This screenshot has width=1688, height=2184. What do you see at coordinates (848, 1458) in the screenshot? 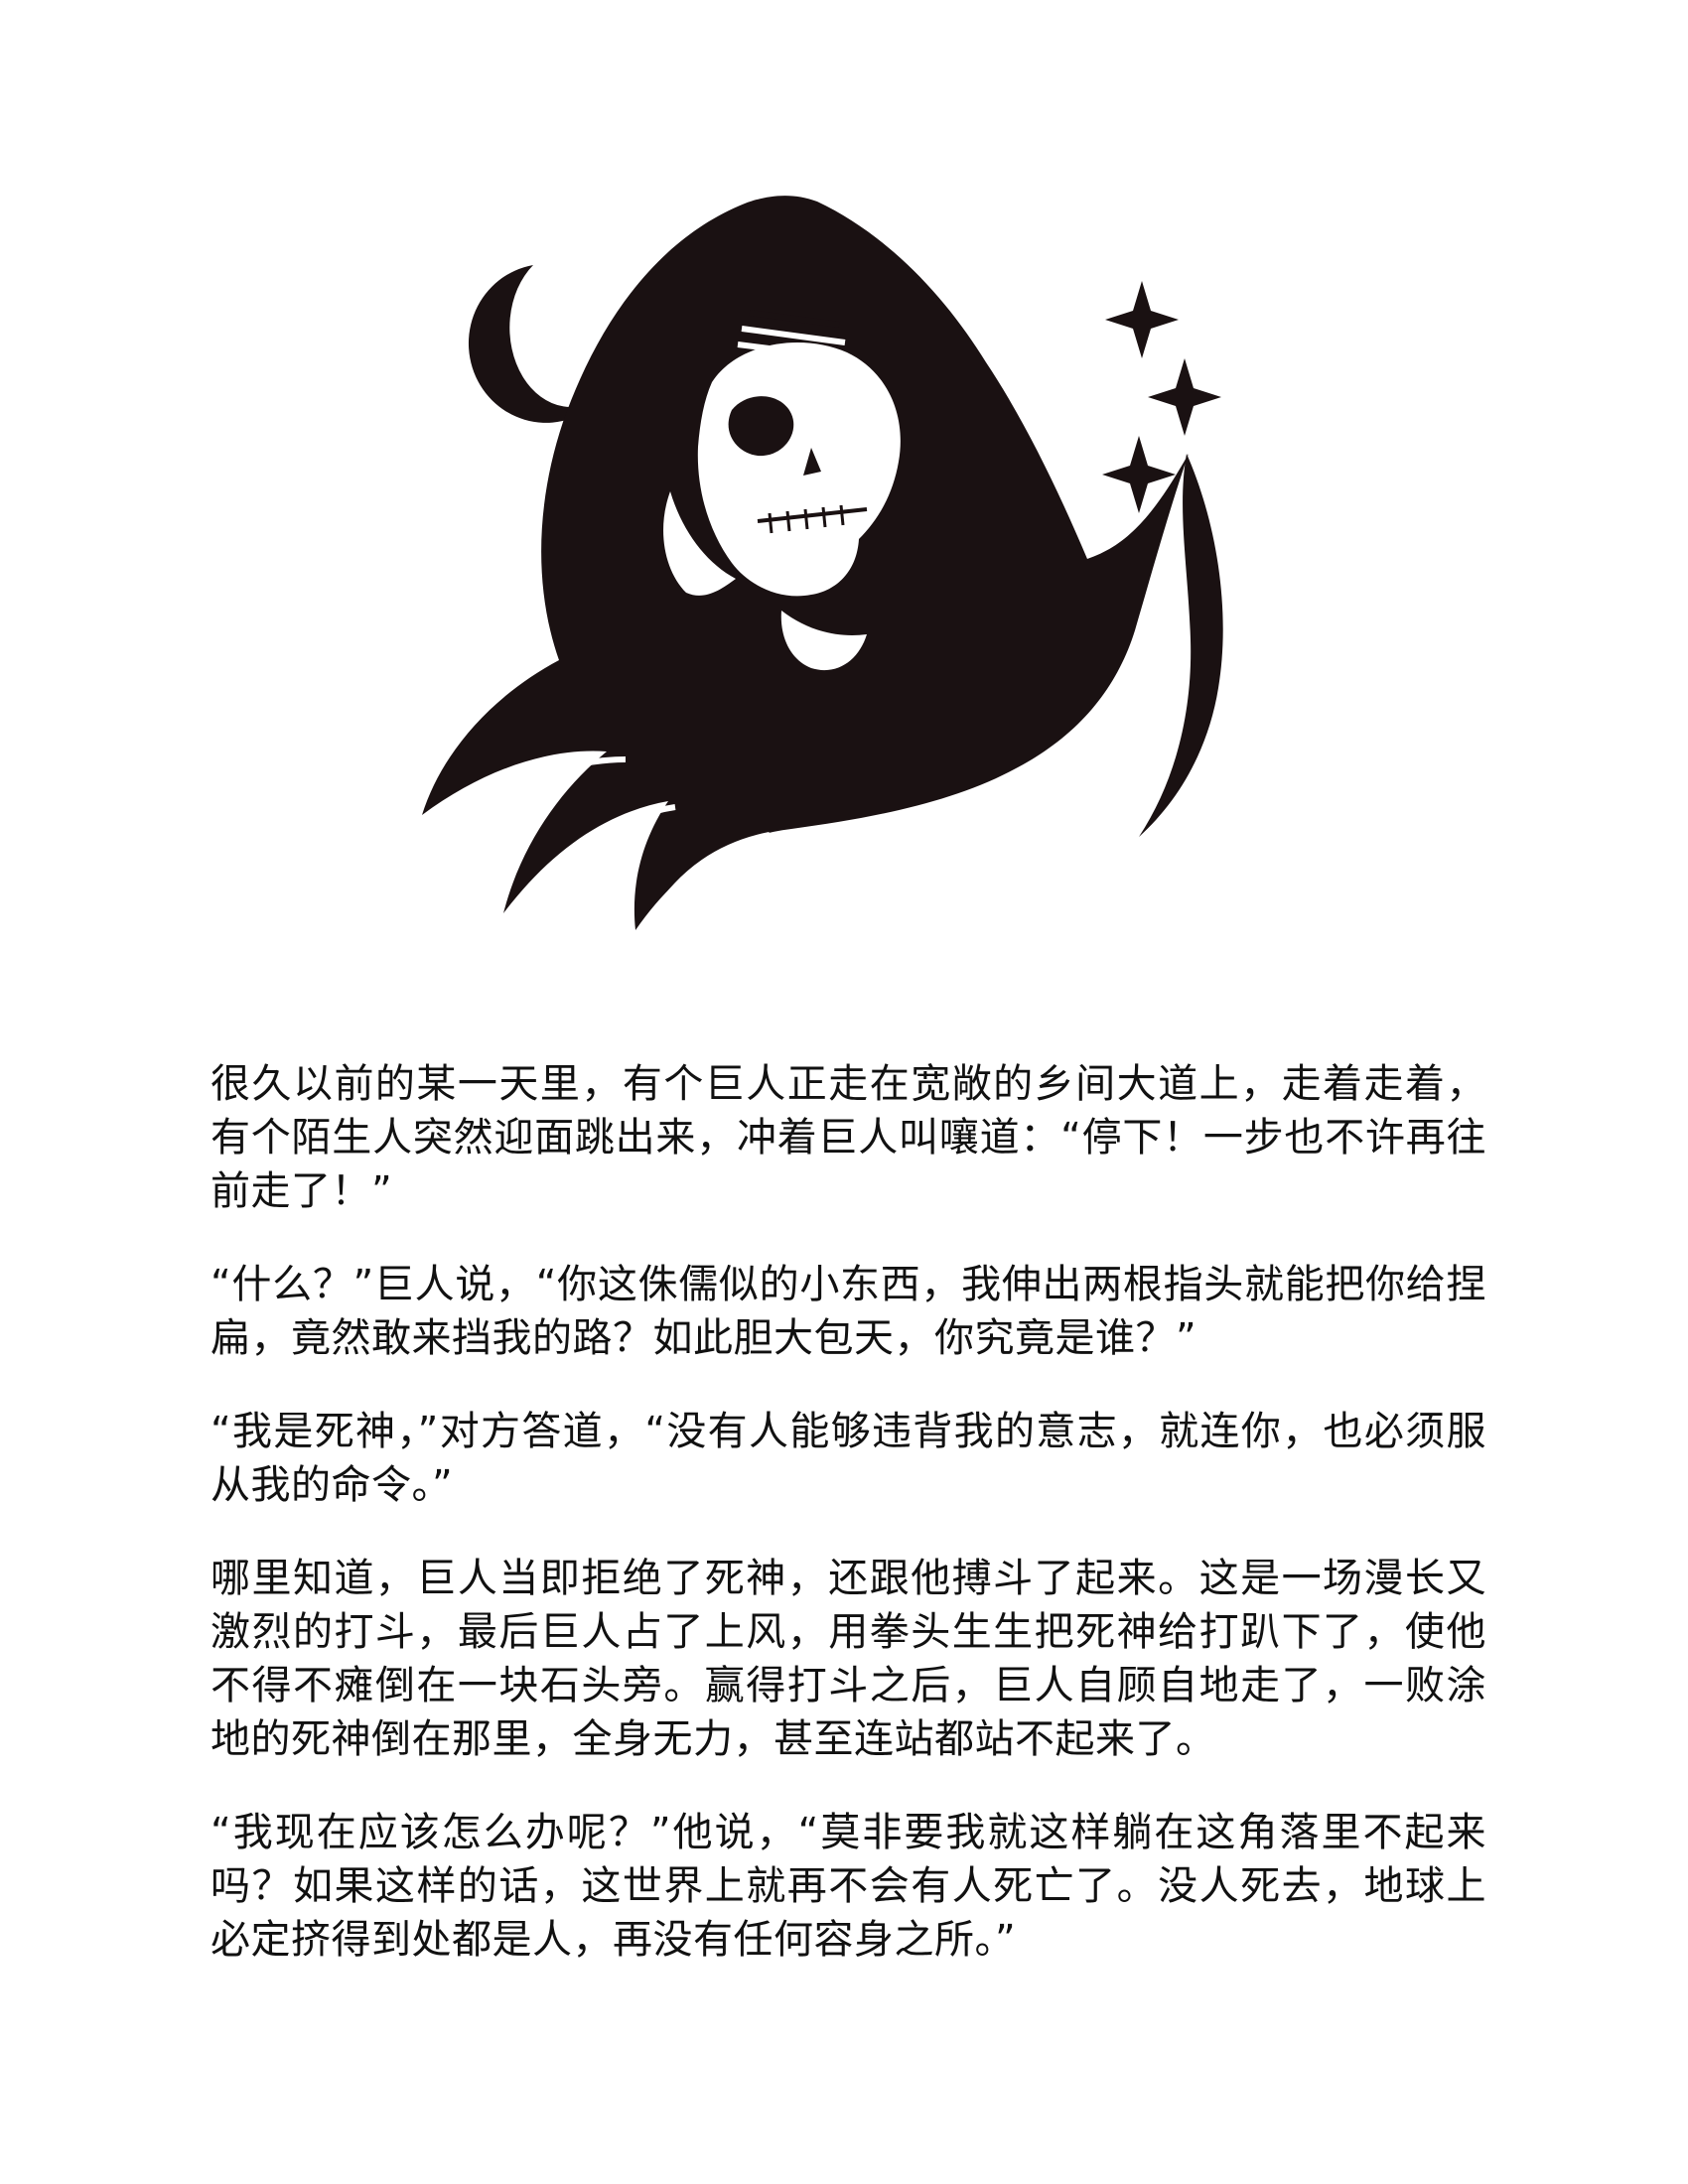
I see `paragraph: “我是死神，”对方答道，“没有人能够违背我的意志，就连你，也必须服从我的命令。”` at bounding box center [848, 1458].